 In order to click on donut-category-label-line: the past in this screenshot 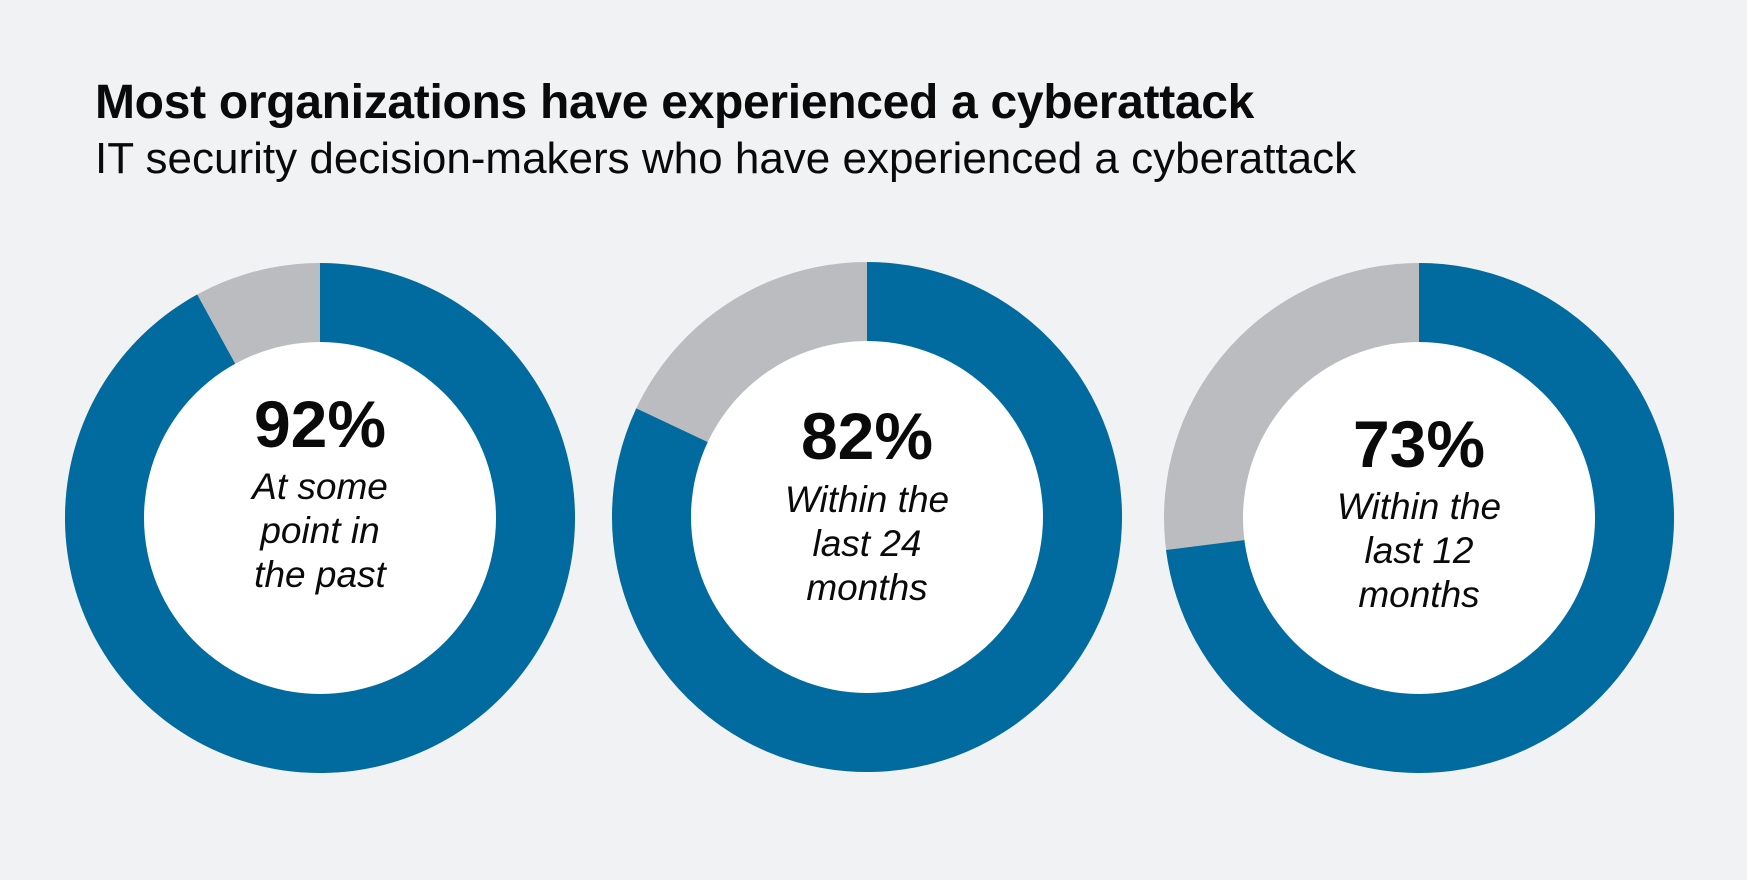, I will do `click(320, 574)`.